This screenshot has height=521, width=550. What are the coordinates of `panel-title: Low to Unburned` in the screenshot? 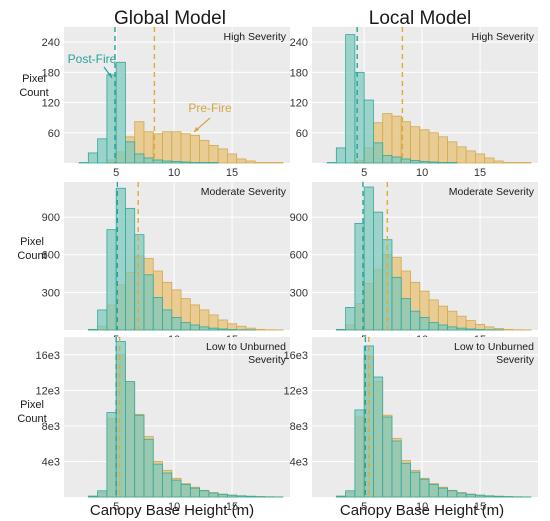 It's located at (246, 347).